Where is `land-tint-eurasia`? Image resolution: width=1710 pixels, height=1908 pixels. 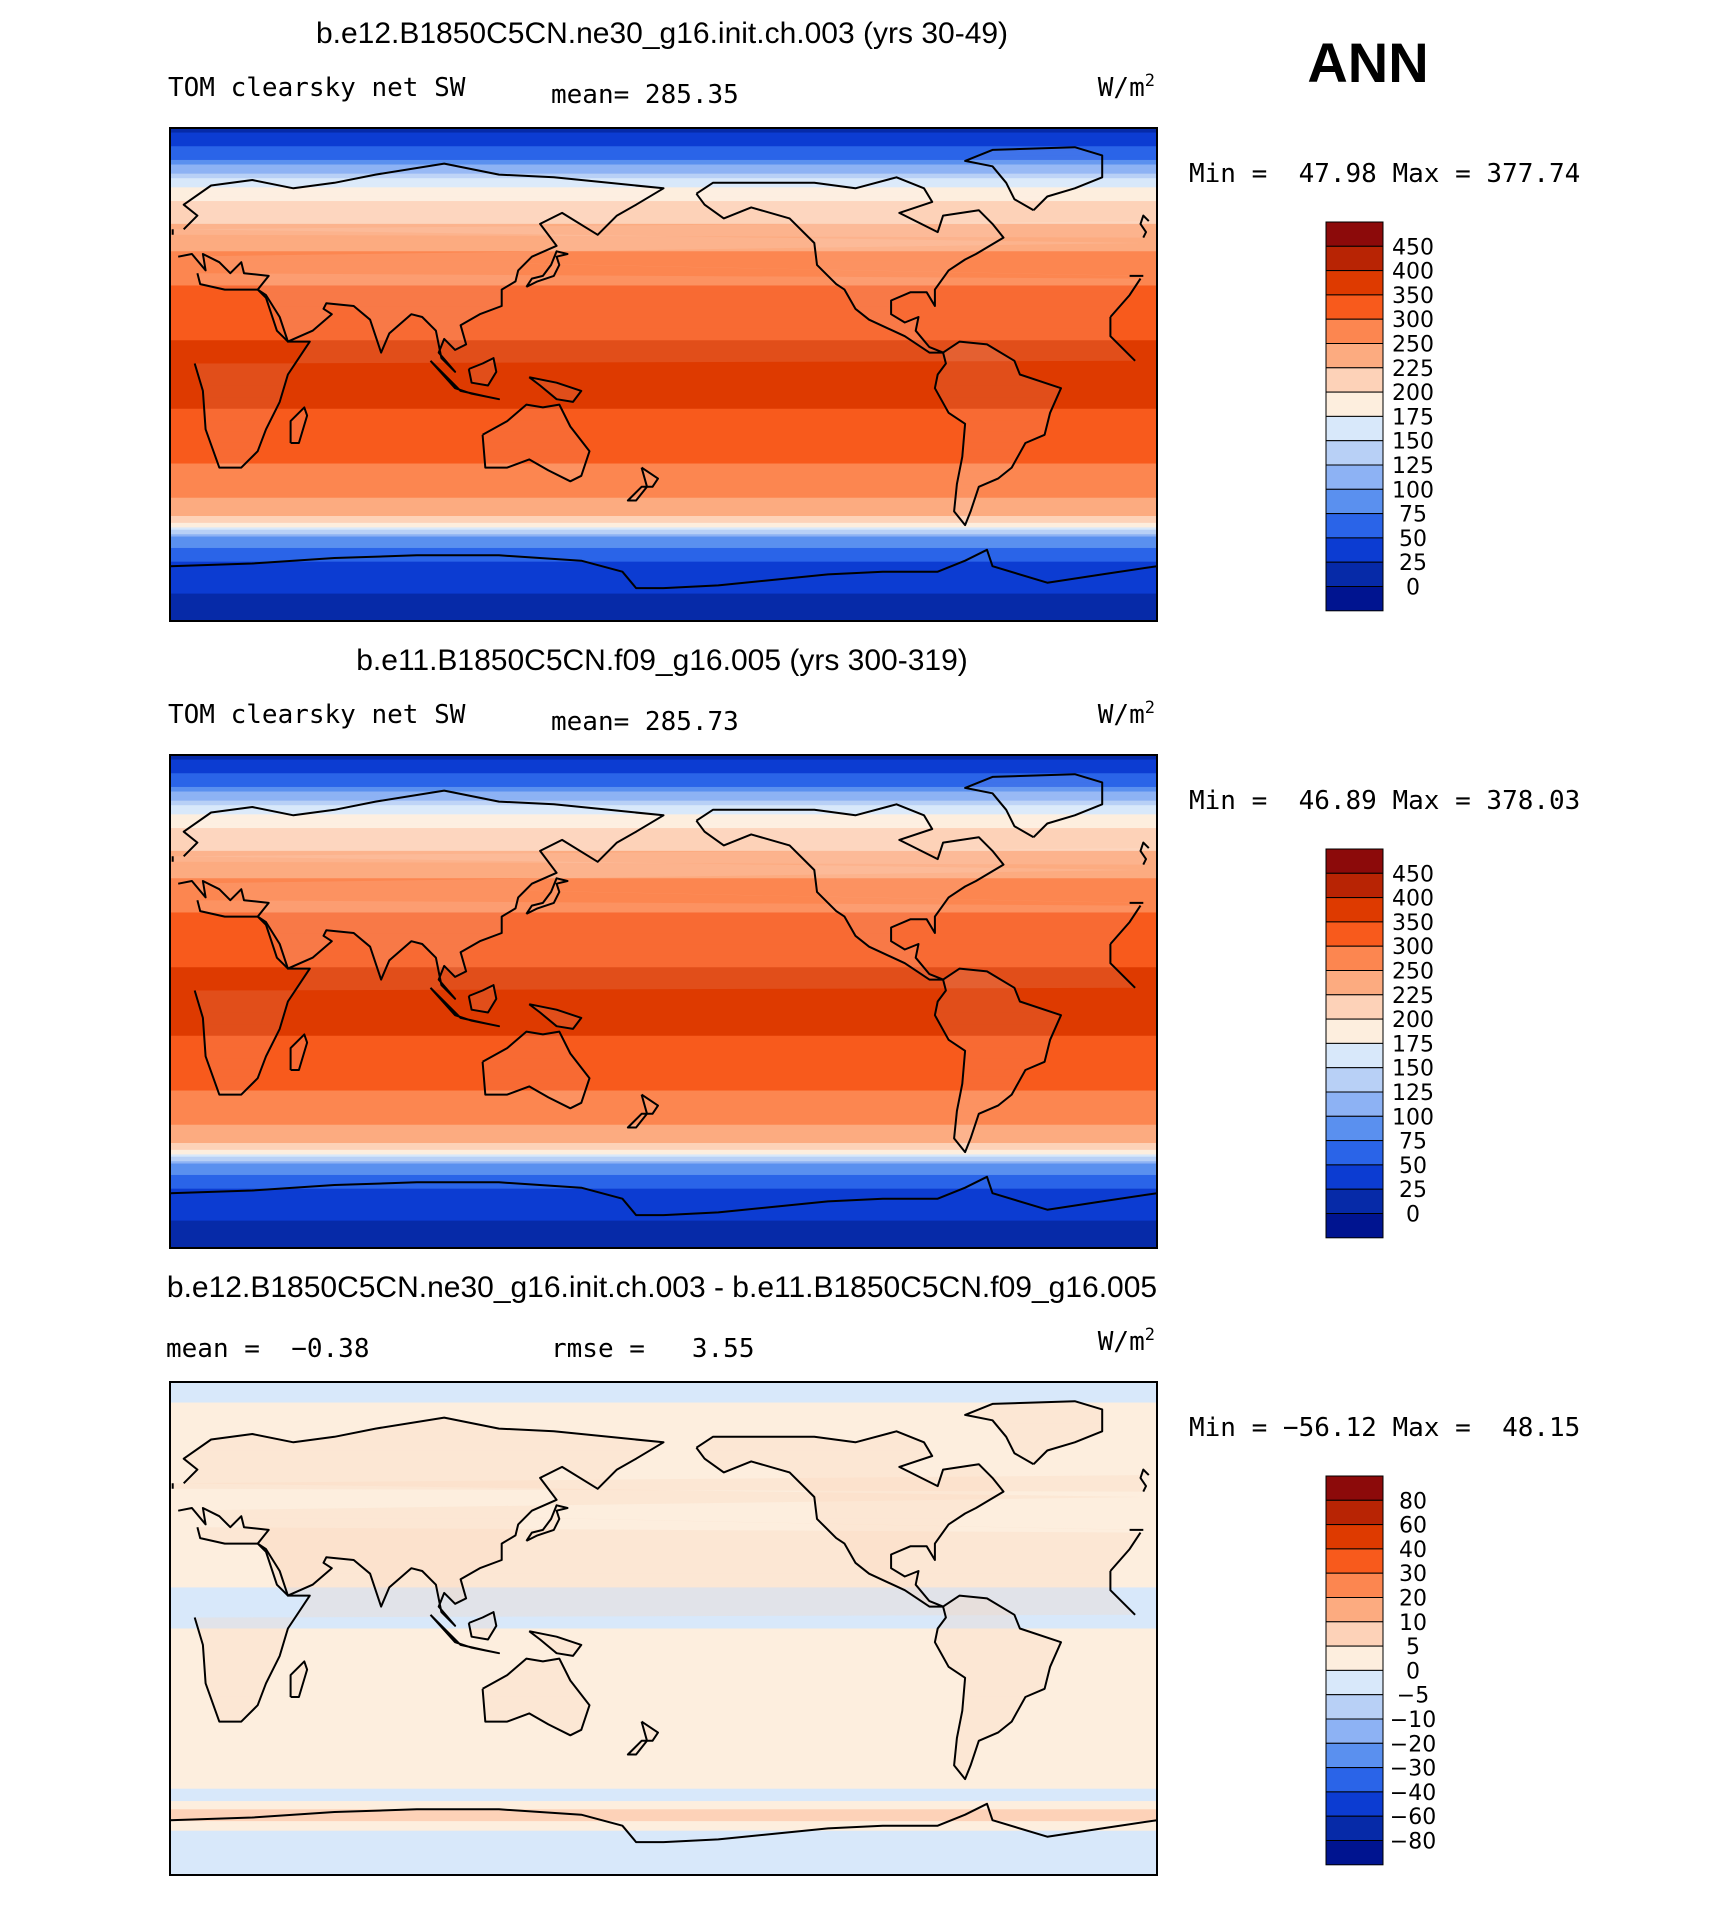 land-tint-eurasia is located at coordinates (657, 267).